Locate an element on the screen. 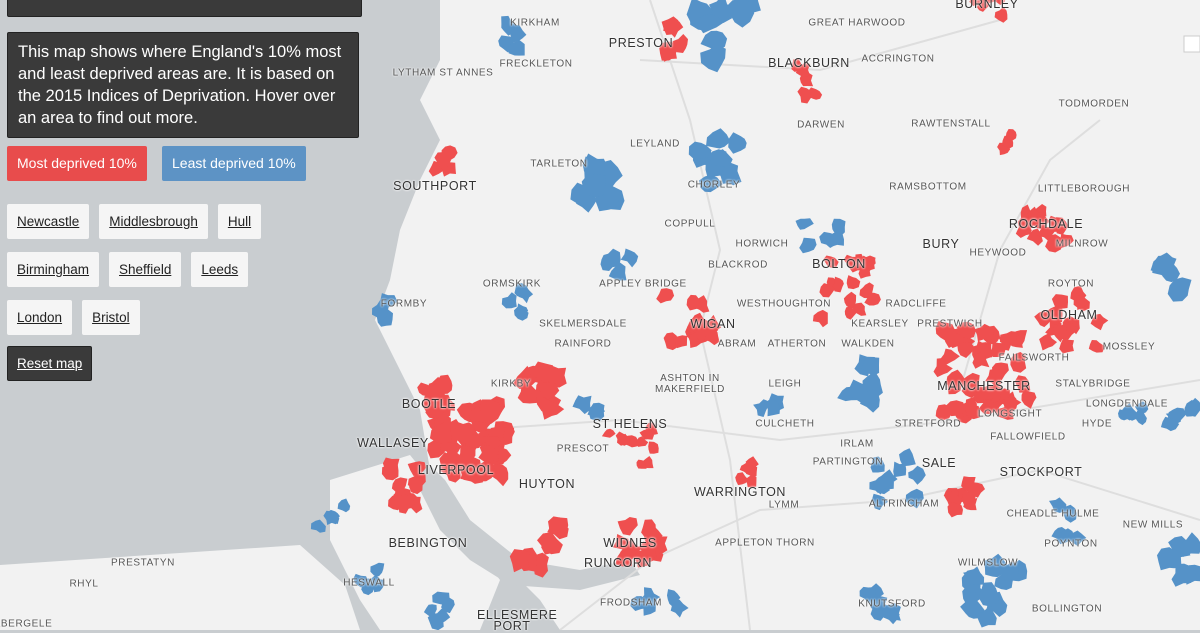  city-button: Newcastle is located at coordinates (48, 221).